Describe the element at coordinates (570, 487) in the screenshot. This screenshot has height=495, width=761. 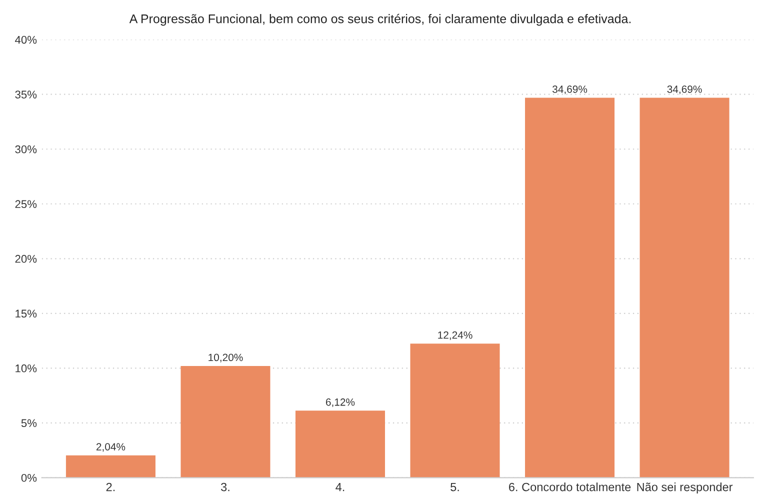
I see `x-tick-label: 6. Concordo totalmente` at that location.